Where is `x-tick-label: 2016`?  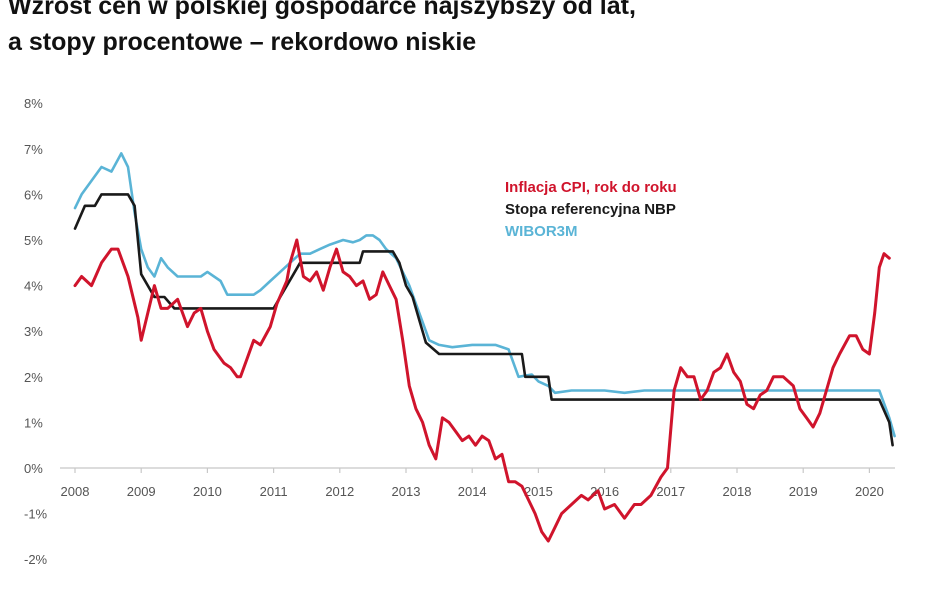 x-tick-label: 2016 is located at coordinates (604, 491).